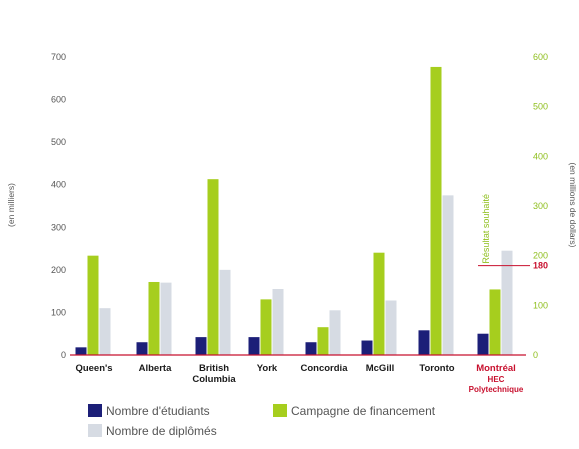  I want to click on category-label-line: McGill, so click(380, 368).